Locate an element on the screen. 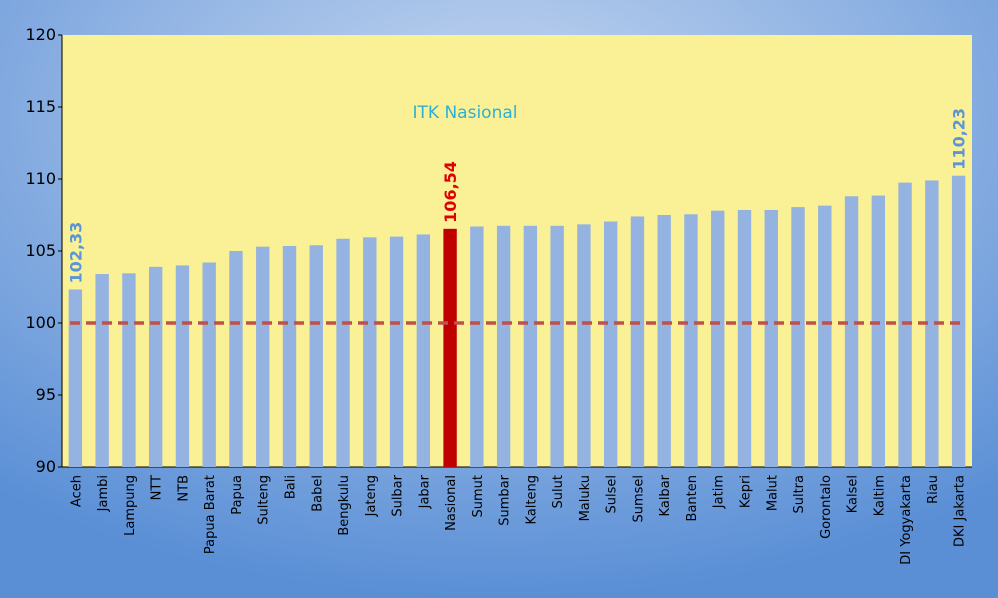 The image size is (998, 598). x-tick-label: Jatim is located at coordinates (719, 492).